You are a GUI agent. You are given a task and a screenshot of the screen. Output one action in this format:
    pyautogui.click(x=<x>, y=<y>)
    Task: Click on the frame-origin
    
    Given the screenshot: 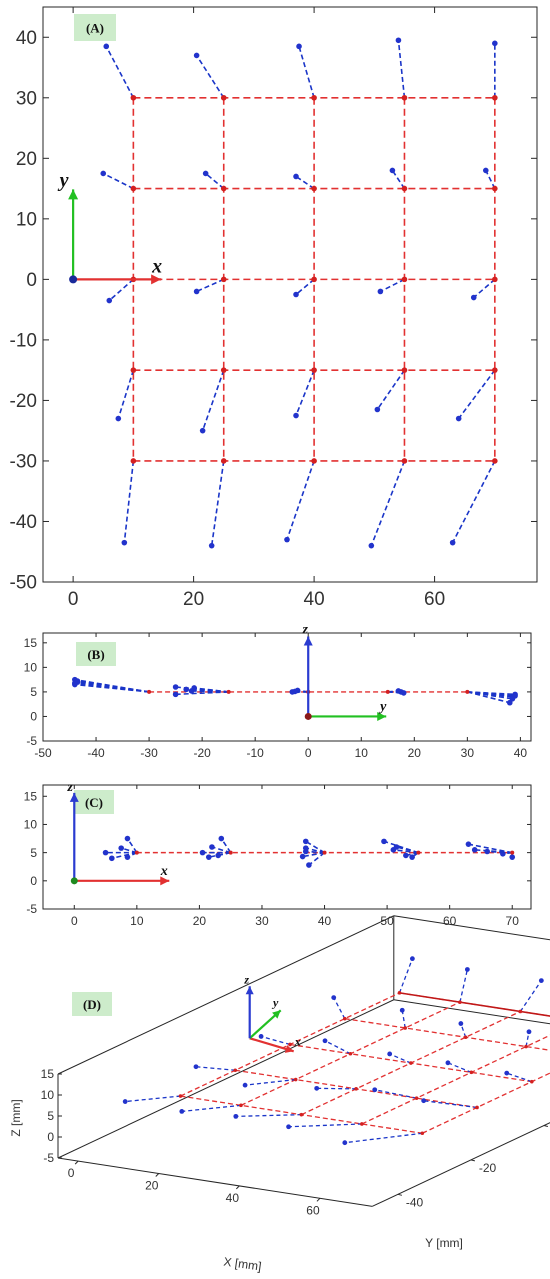 What is the action you would take?
    pyautogui.click(x=308, y=716)
    